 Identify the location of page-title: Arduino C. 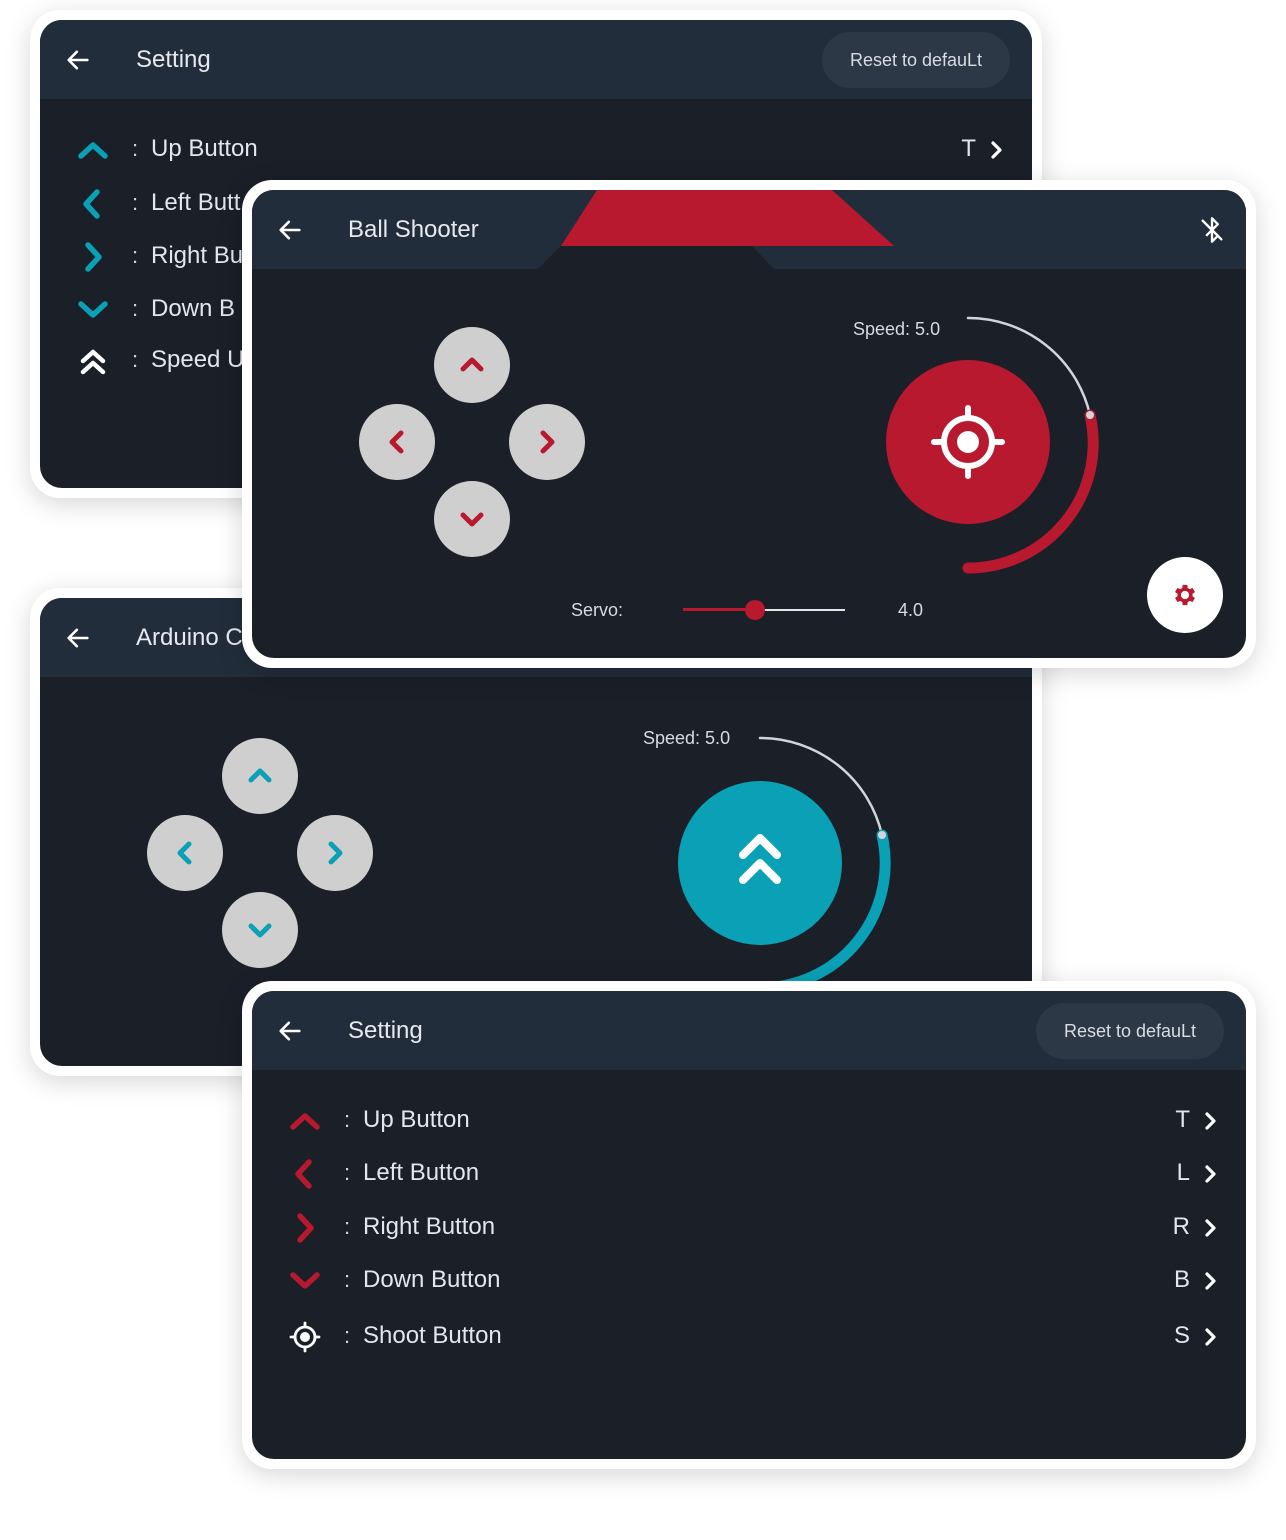
(189, 637).